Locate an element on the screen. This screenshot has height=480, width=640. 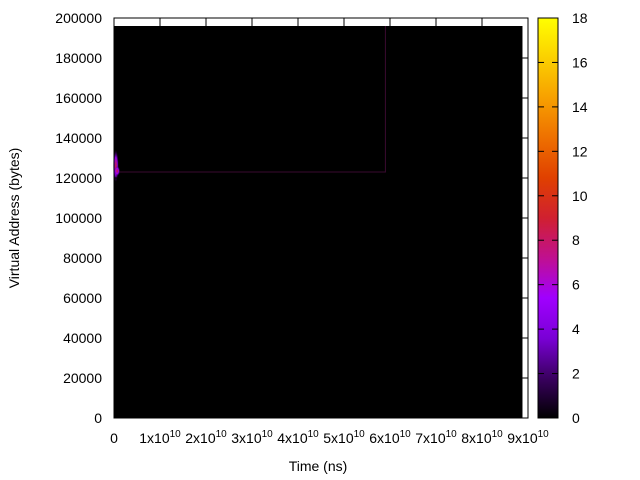
y-tick-label: 60000 is located at coordinates (82, 298).